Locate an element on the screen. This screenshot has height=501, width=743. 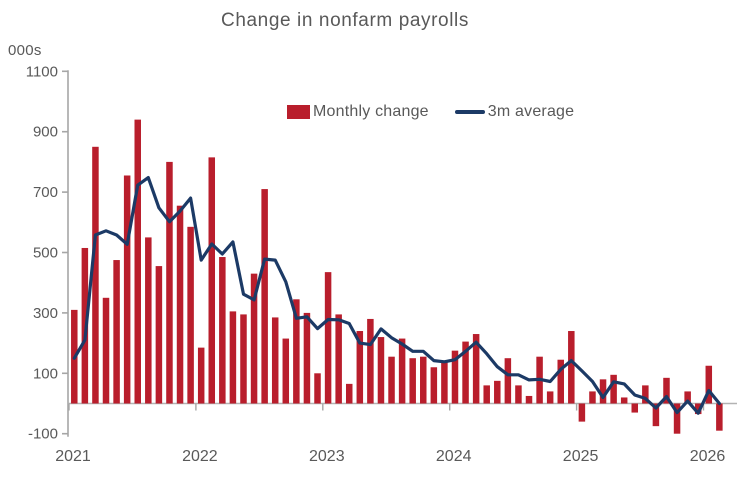
y-tick-label: 900 is located at coordinates (45, 132).